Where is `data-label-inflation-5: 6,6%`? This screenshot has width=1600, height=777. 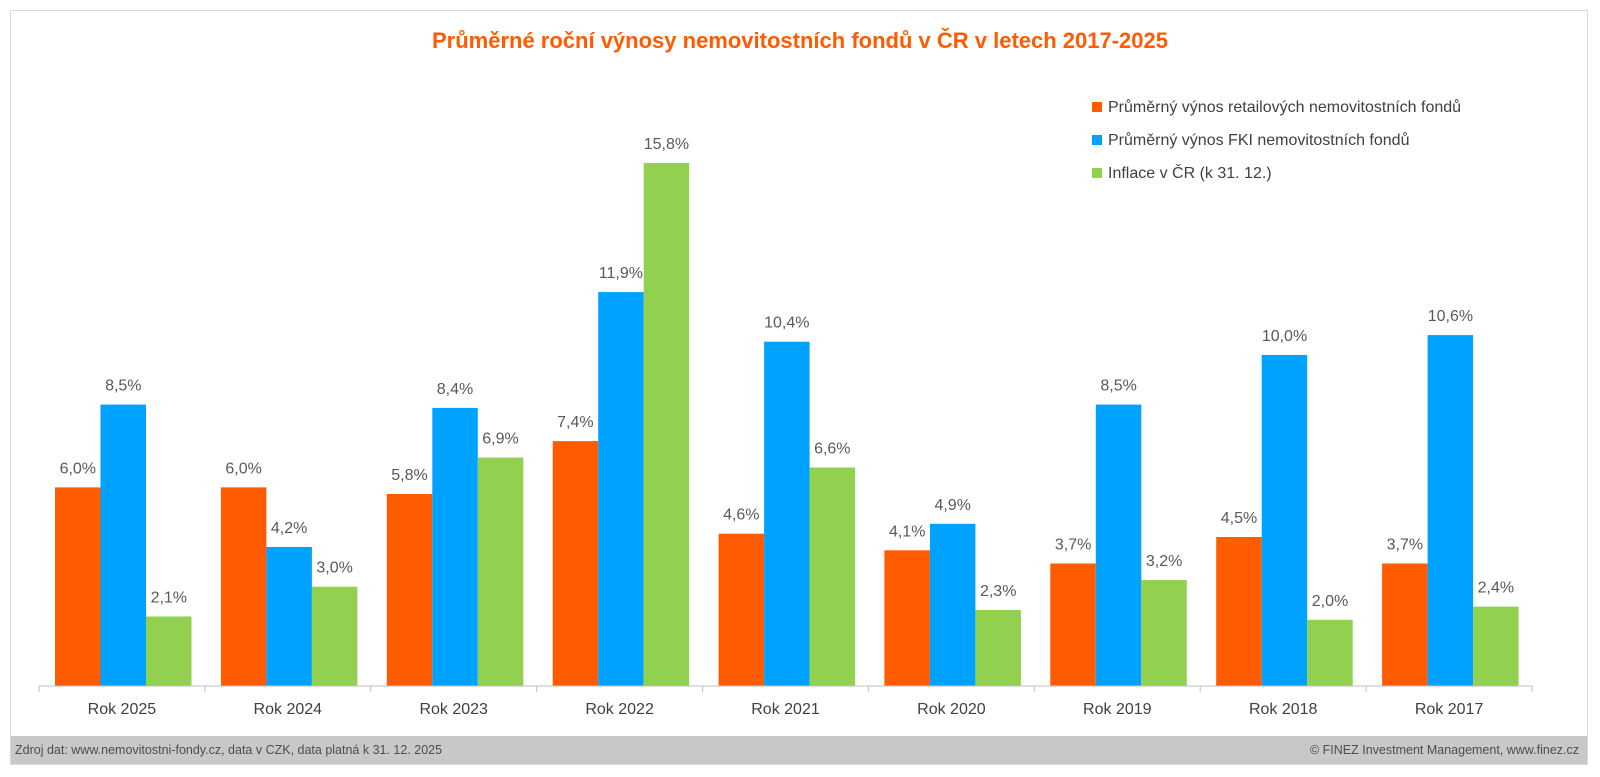
data-label-inflation-5: 6,6% is located at coordinates (832, 449).